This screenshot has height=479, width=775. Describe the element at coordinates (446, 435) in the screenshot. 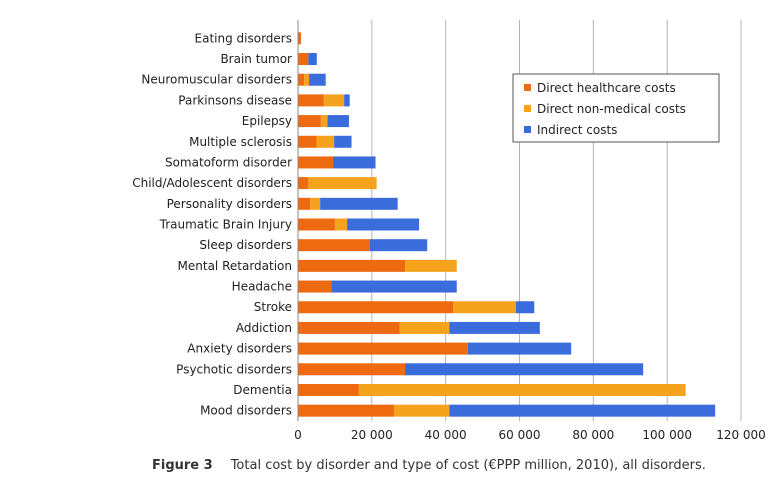

I see `x-tick-label: 40 000` at that location.